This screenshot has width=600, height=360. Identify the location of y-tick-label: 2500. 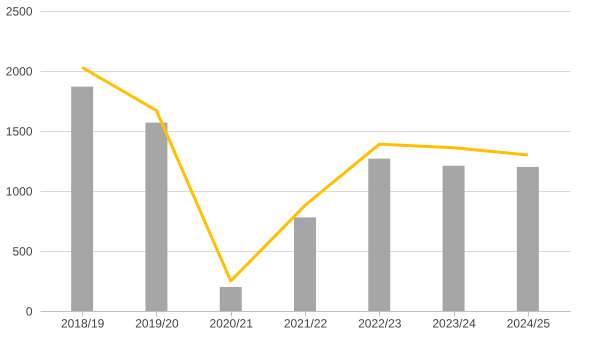
(19, 11).